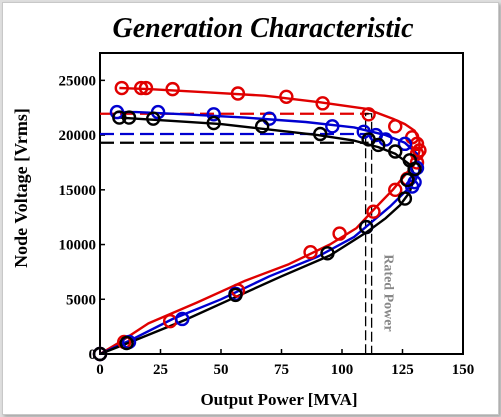 The height and width of the screenshot is (417, 501). What do you see at coordinates (78, 246) in the screenshot?
I see `y-tick-label: 10000` at bounding box center [78, 246].